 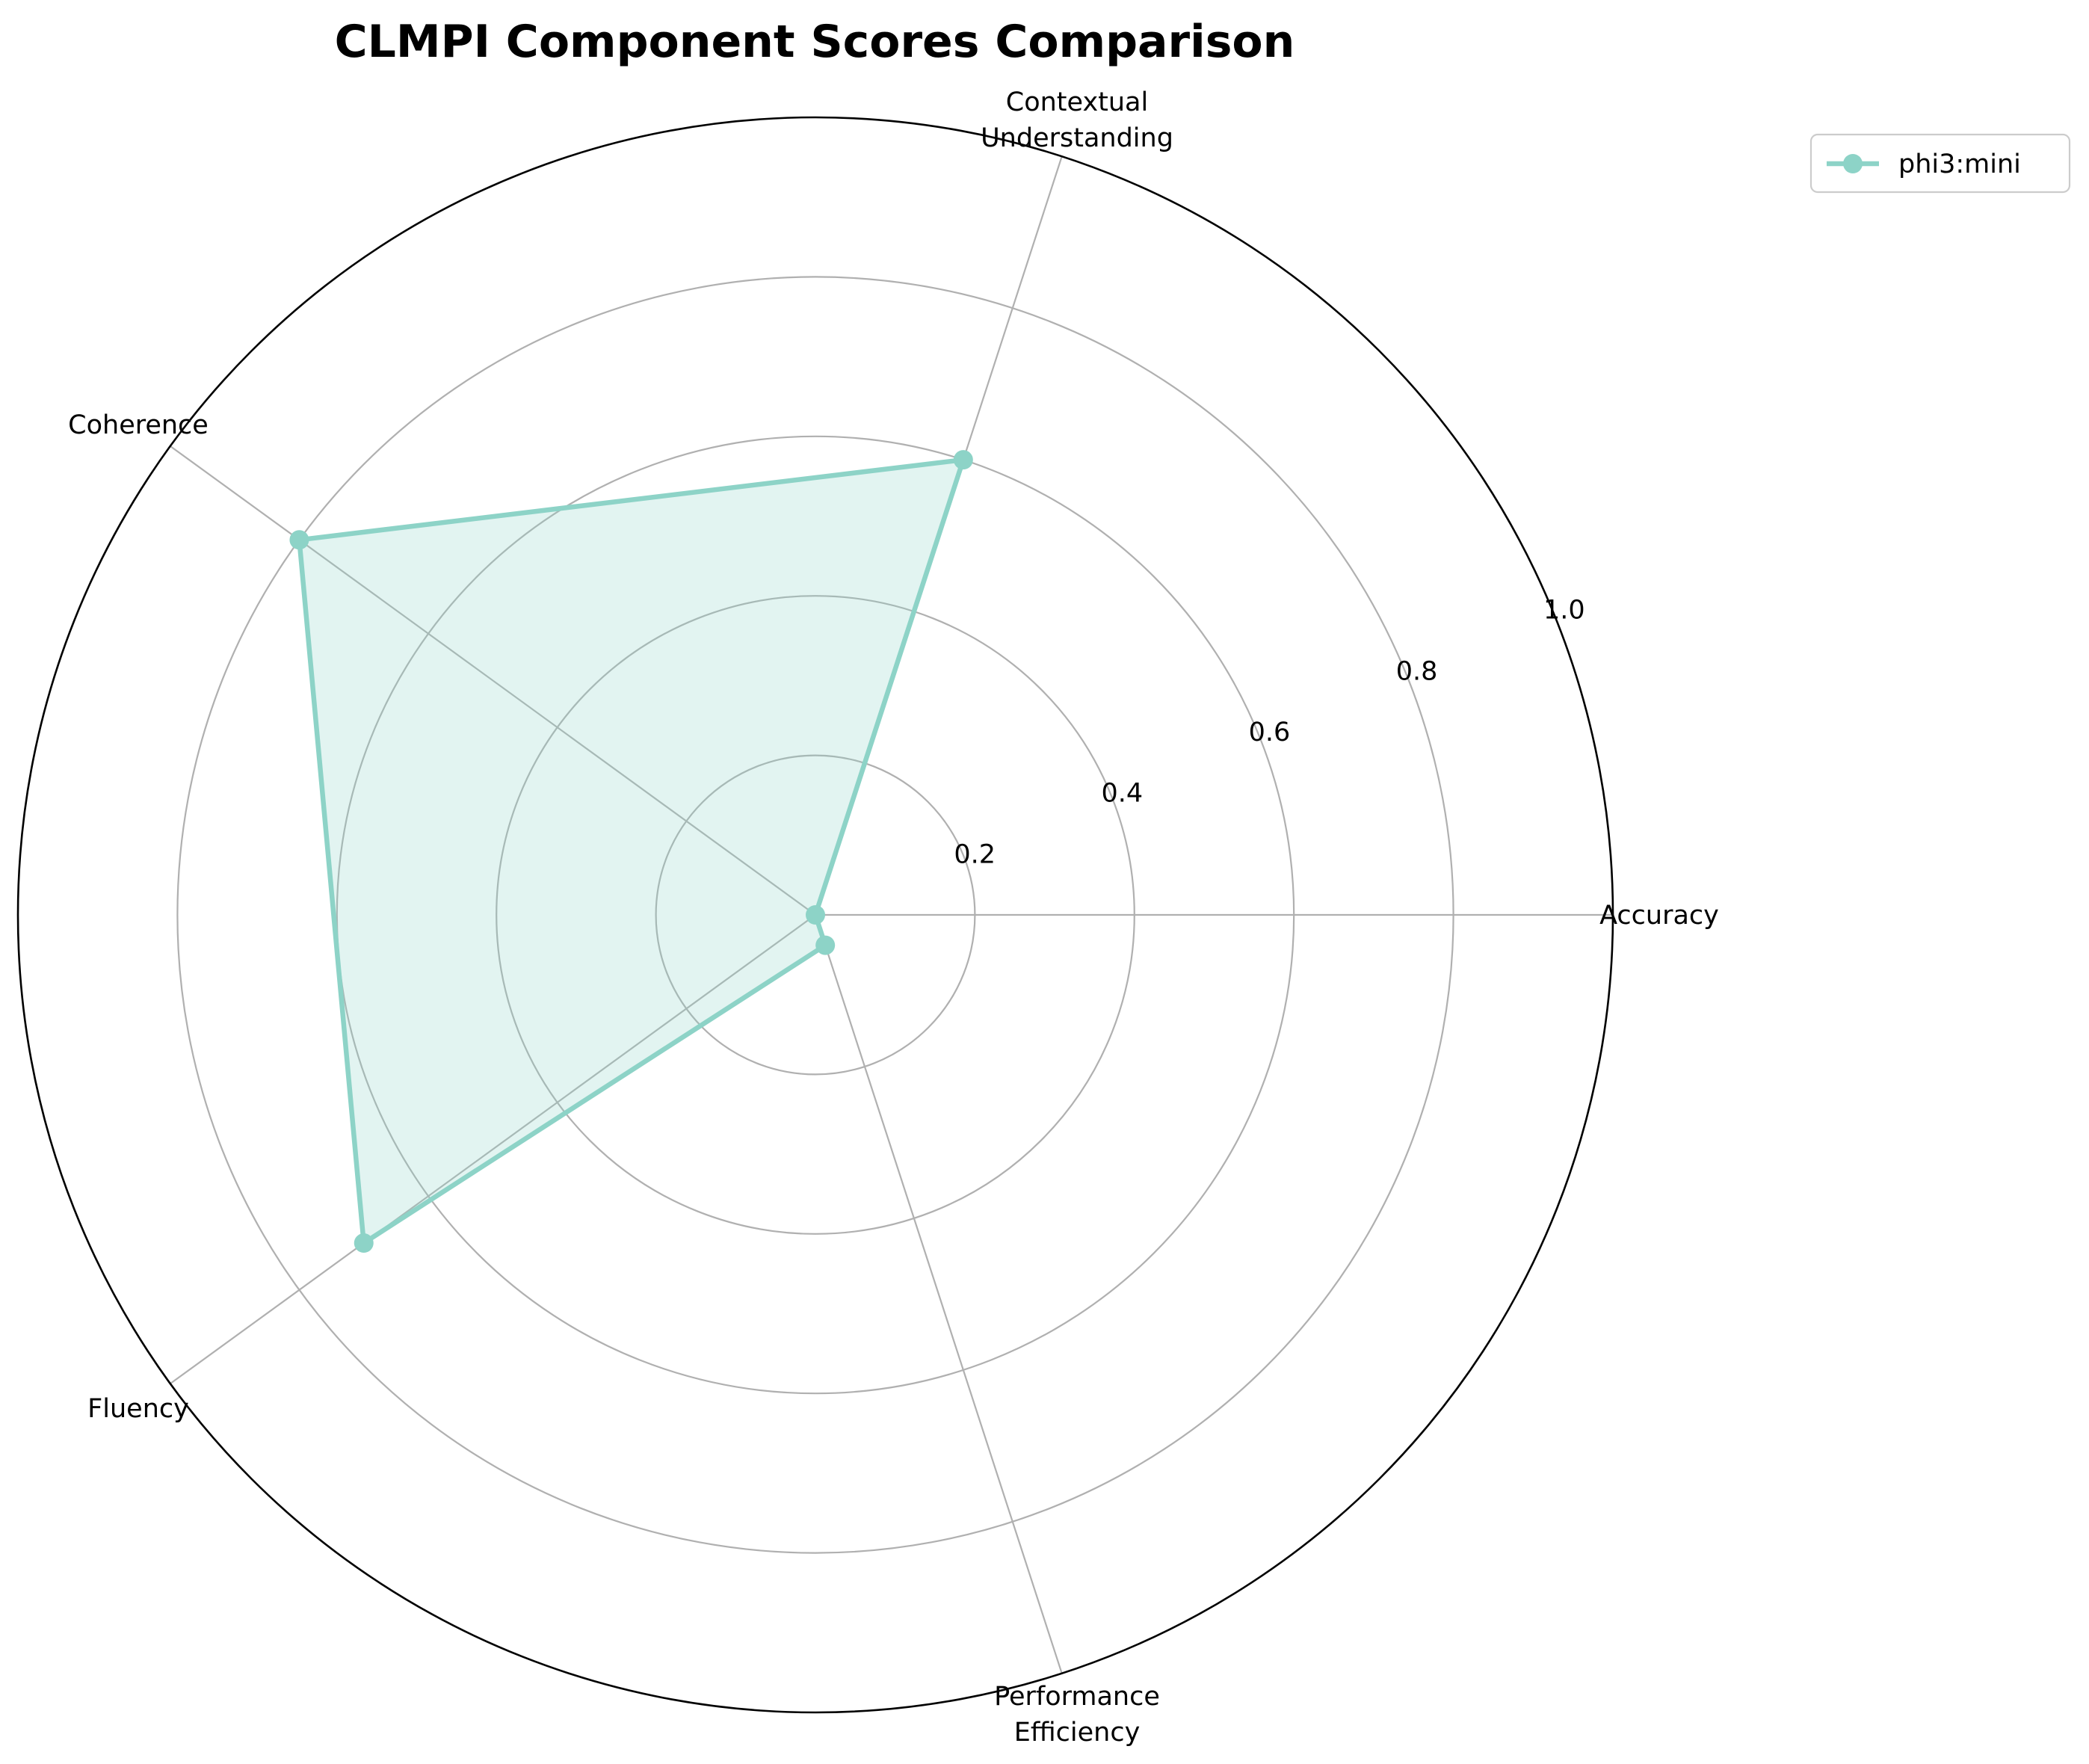 I want to click on r-tick-label: 0.4, so click(x=1122, y=794).